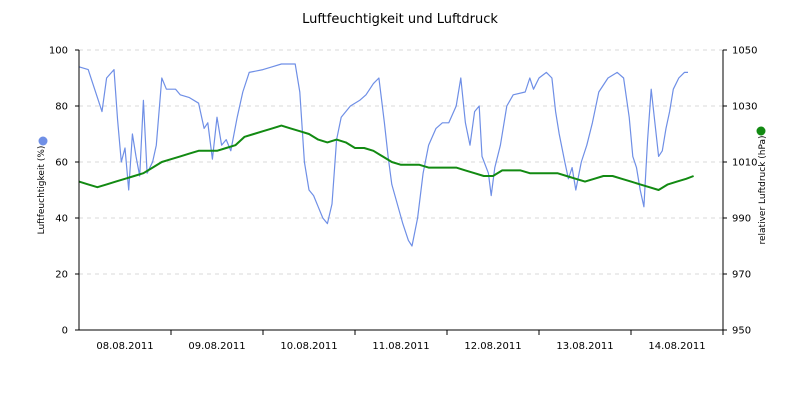 This screenshot has height=400, width=800. What do you see at coordinates (741, 331) in the screenshot?
I see `y-tick-label-right: 950` at bounding box center [741, 331].